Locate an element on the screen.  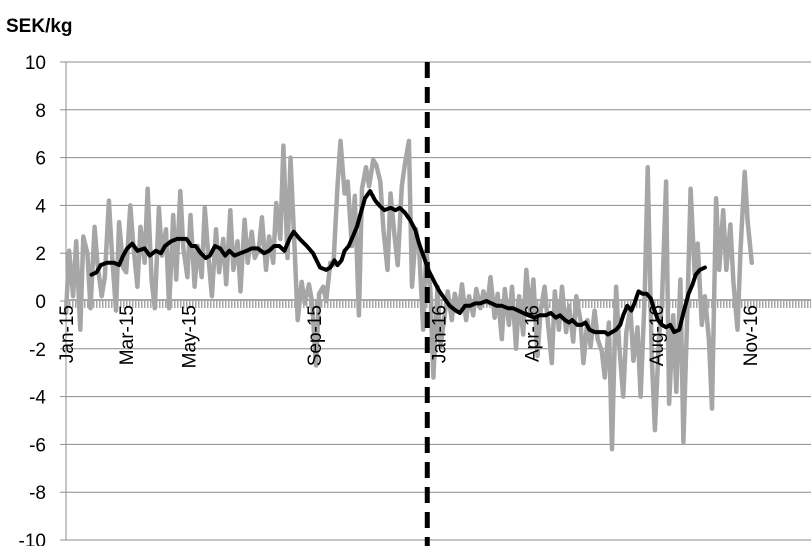
y-tick-label: 8 is located at coordinates (40, 111).